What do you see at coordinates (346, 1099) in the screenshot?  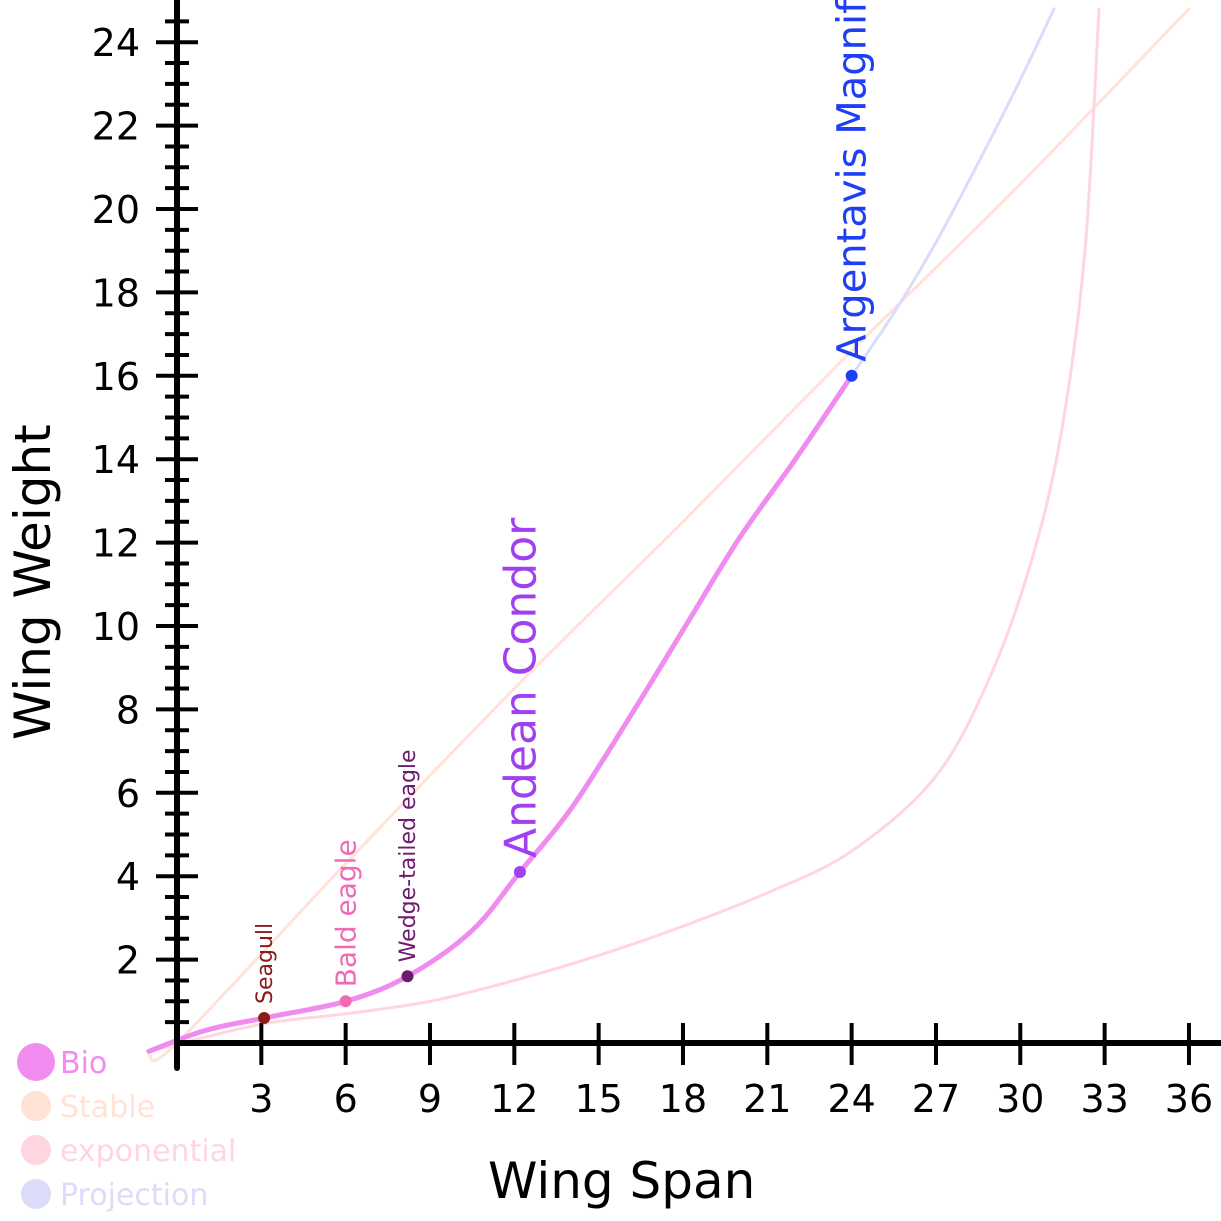 I see `x-tick-label: 6` at bounding box center [346, 1099].